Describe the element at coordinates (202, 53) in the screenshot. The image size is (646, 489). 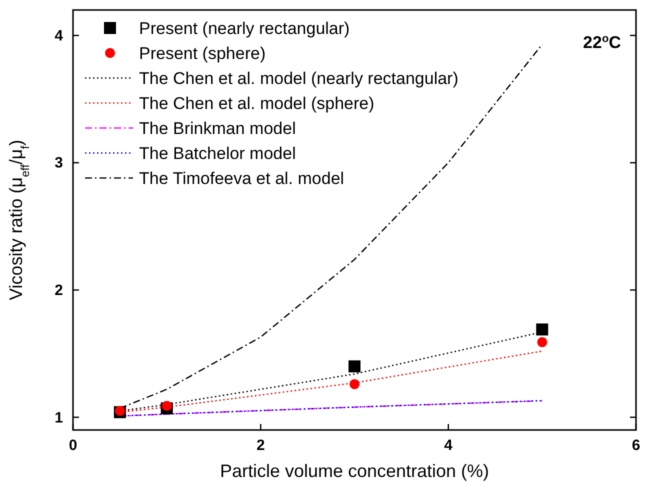
I see `legend-label: Present (sphere)` at that location.